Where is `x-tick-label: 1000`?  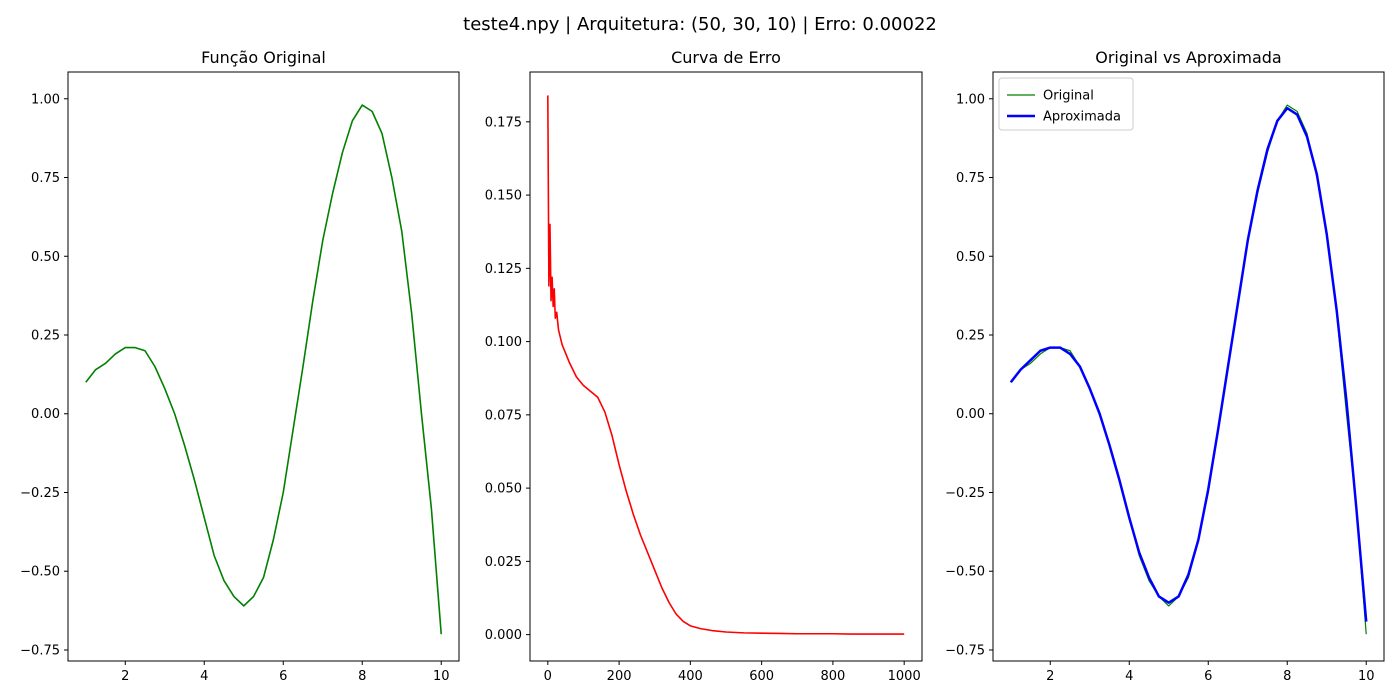 x-tick-label: 1000 is located at coordinates (904, 676).